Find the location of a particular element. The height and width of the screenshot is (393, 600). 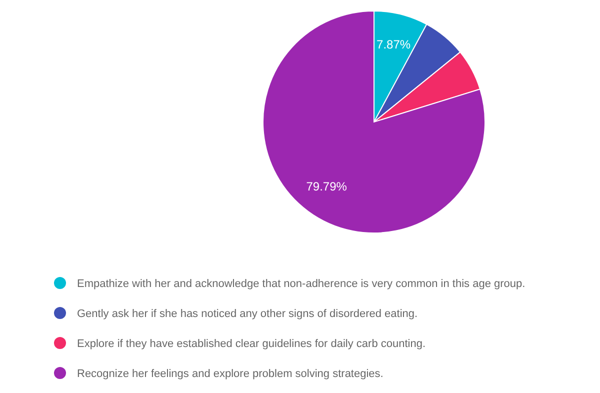

legend-label: Gently ask her if she has noticed any other signs of disordered eating. is located at coordinates (247, 314).